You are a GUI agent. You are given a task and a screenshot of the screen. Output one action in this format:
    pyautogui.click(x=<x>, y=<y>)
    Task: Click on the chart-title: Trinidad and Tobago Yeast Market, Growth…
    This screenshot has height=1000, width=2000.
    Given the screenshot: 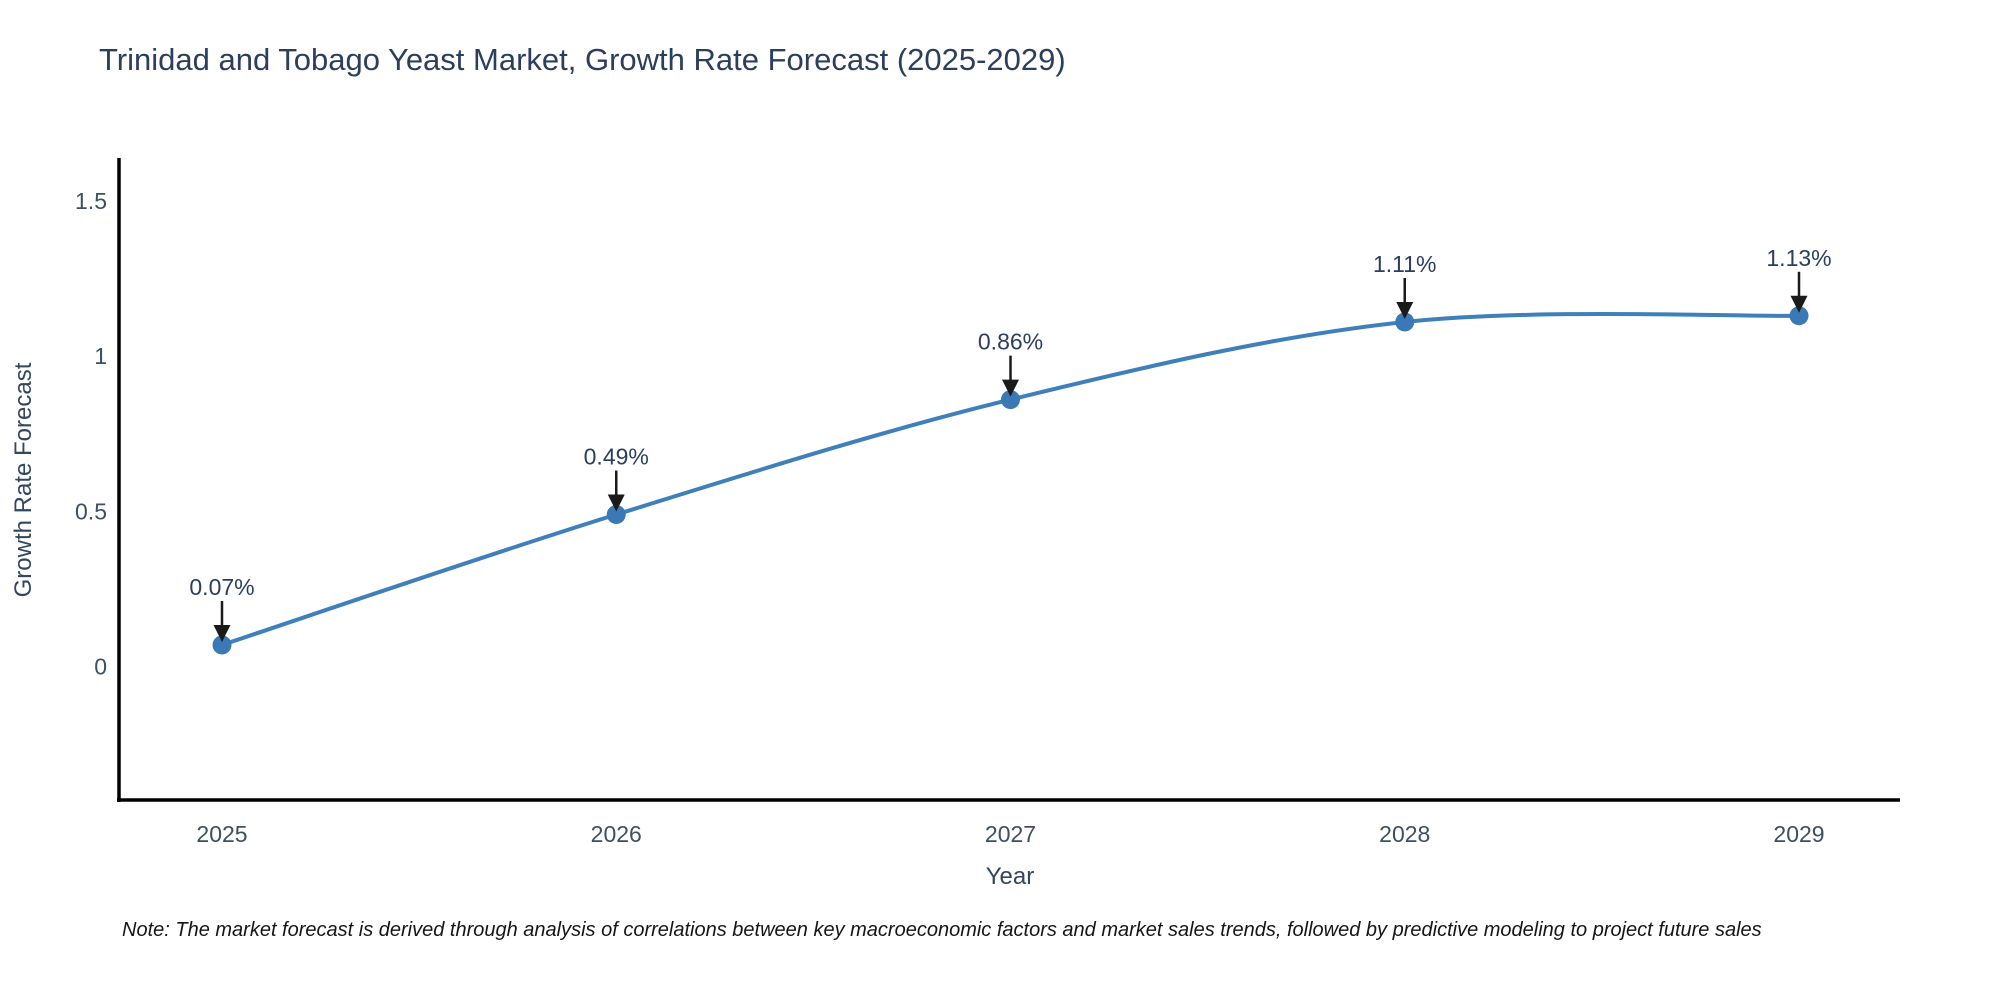 What is the action you would take?
    pyautogui.click(x=582, y=59)
    